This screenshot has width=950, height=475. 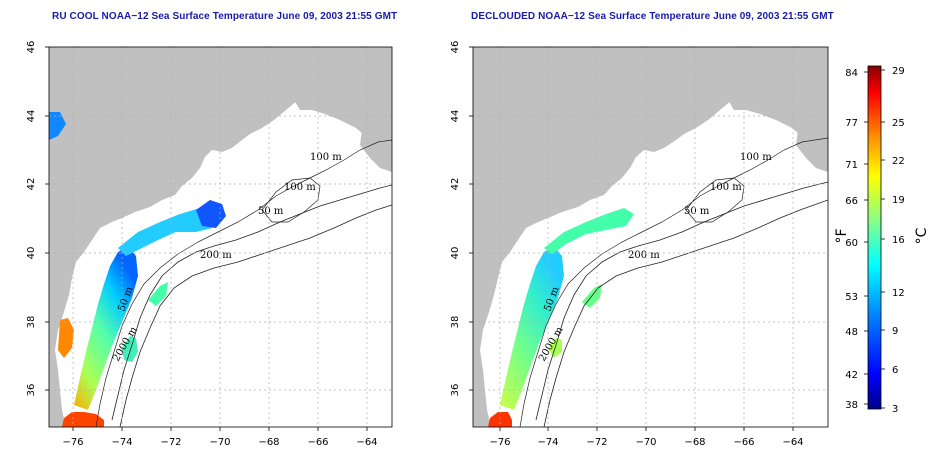 What do you see at coordinates (130, 349) in the screenshot?
I see `left-sst-shelfbreak` at bounding box center [130, 349].